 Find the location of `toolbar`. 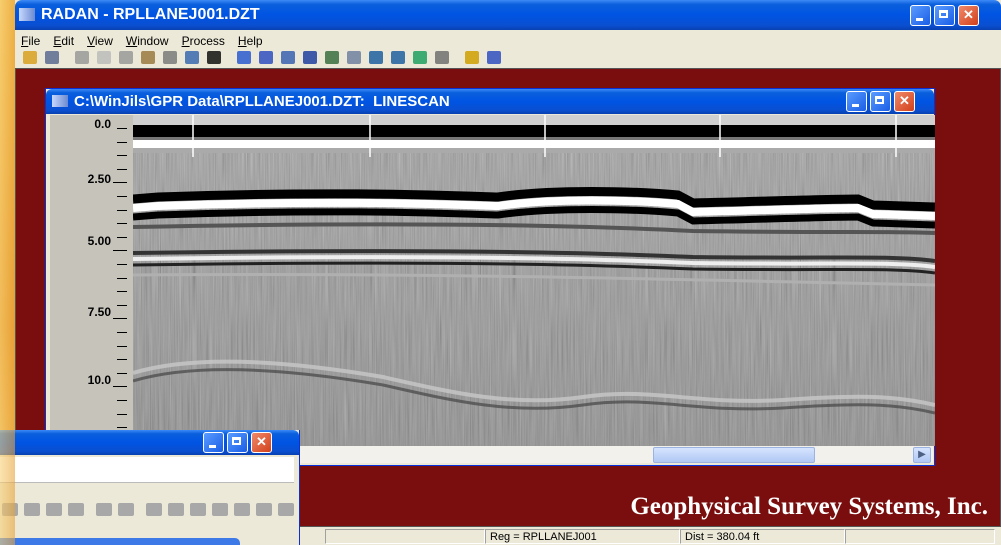

toolbar is located at coordinates (315, 58).